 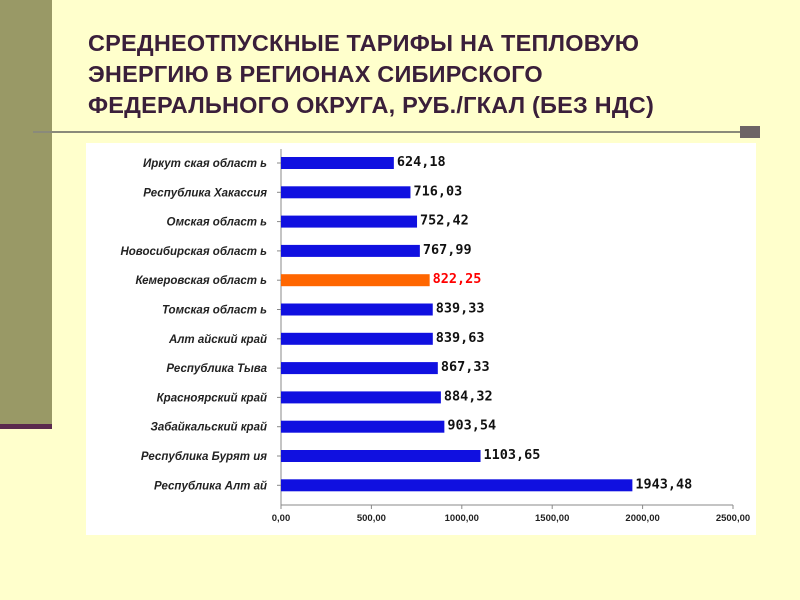 I want to click on slide-title-line-2: ЭНЕРГИЮ В РЕГИОНАХ СИБИРСКОГО, so click(x=315, y=74).